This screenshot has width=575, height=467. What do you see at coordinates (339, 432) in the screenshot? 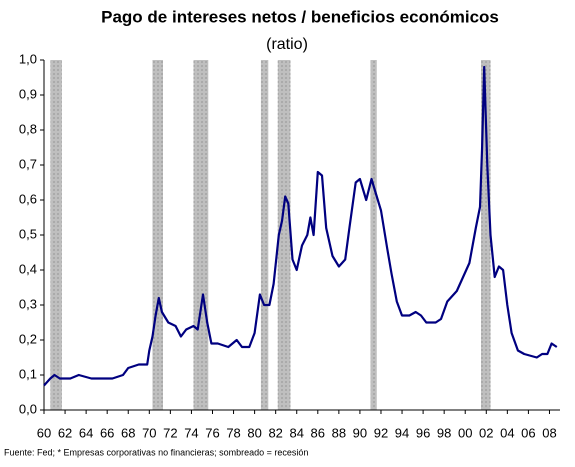
I see `x-tick-label: 88` at bounding box center [339, 432].